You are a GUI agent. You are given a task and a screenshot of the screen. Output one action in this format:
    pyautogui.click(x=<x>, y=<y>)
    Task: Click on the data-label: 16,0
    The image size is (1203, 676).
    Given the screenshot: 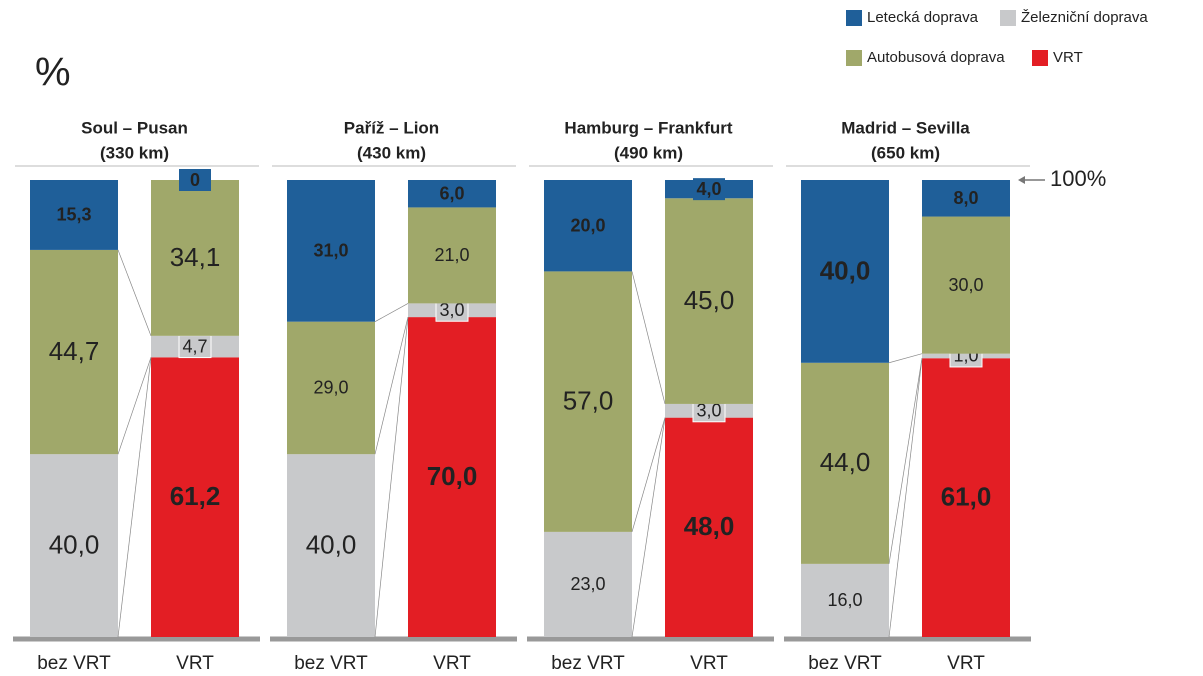 What is the action you would take?
    pyautogui.click(x=844, y=600)
    